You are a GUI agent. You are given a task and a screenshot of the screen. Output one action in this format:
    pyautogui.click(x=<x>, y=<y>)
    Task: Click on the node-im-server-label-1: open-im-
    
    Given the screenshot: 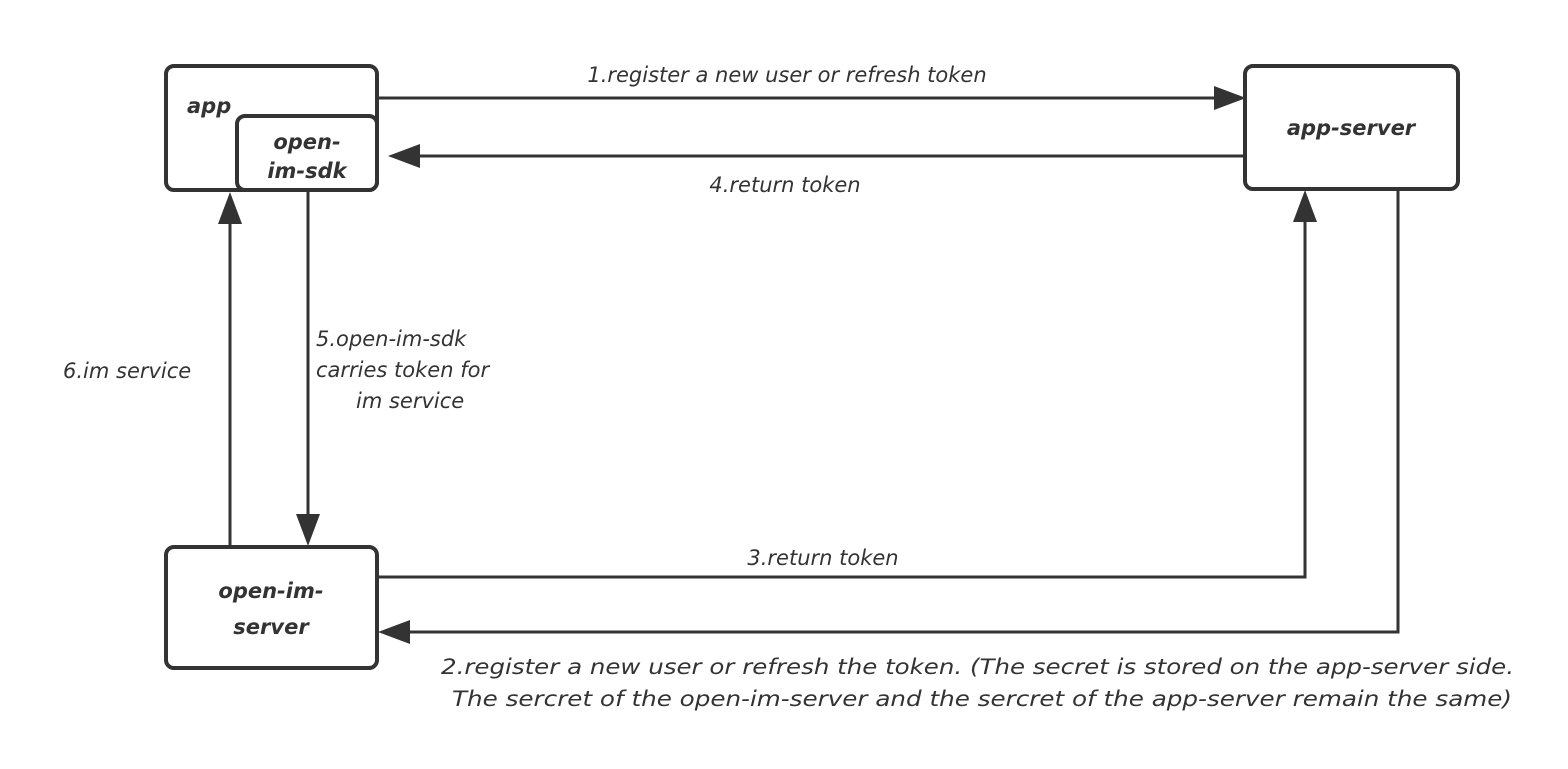 What is the action you would take?
    pyautogui.click(x=270, y=591)
    